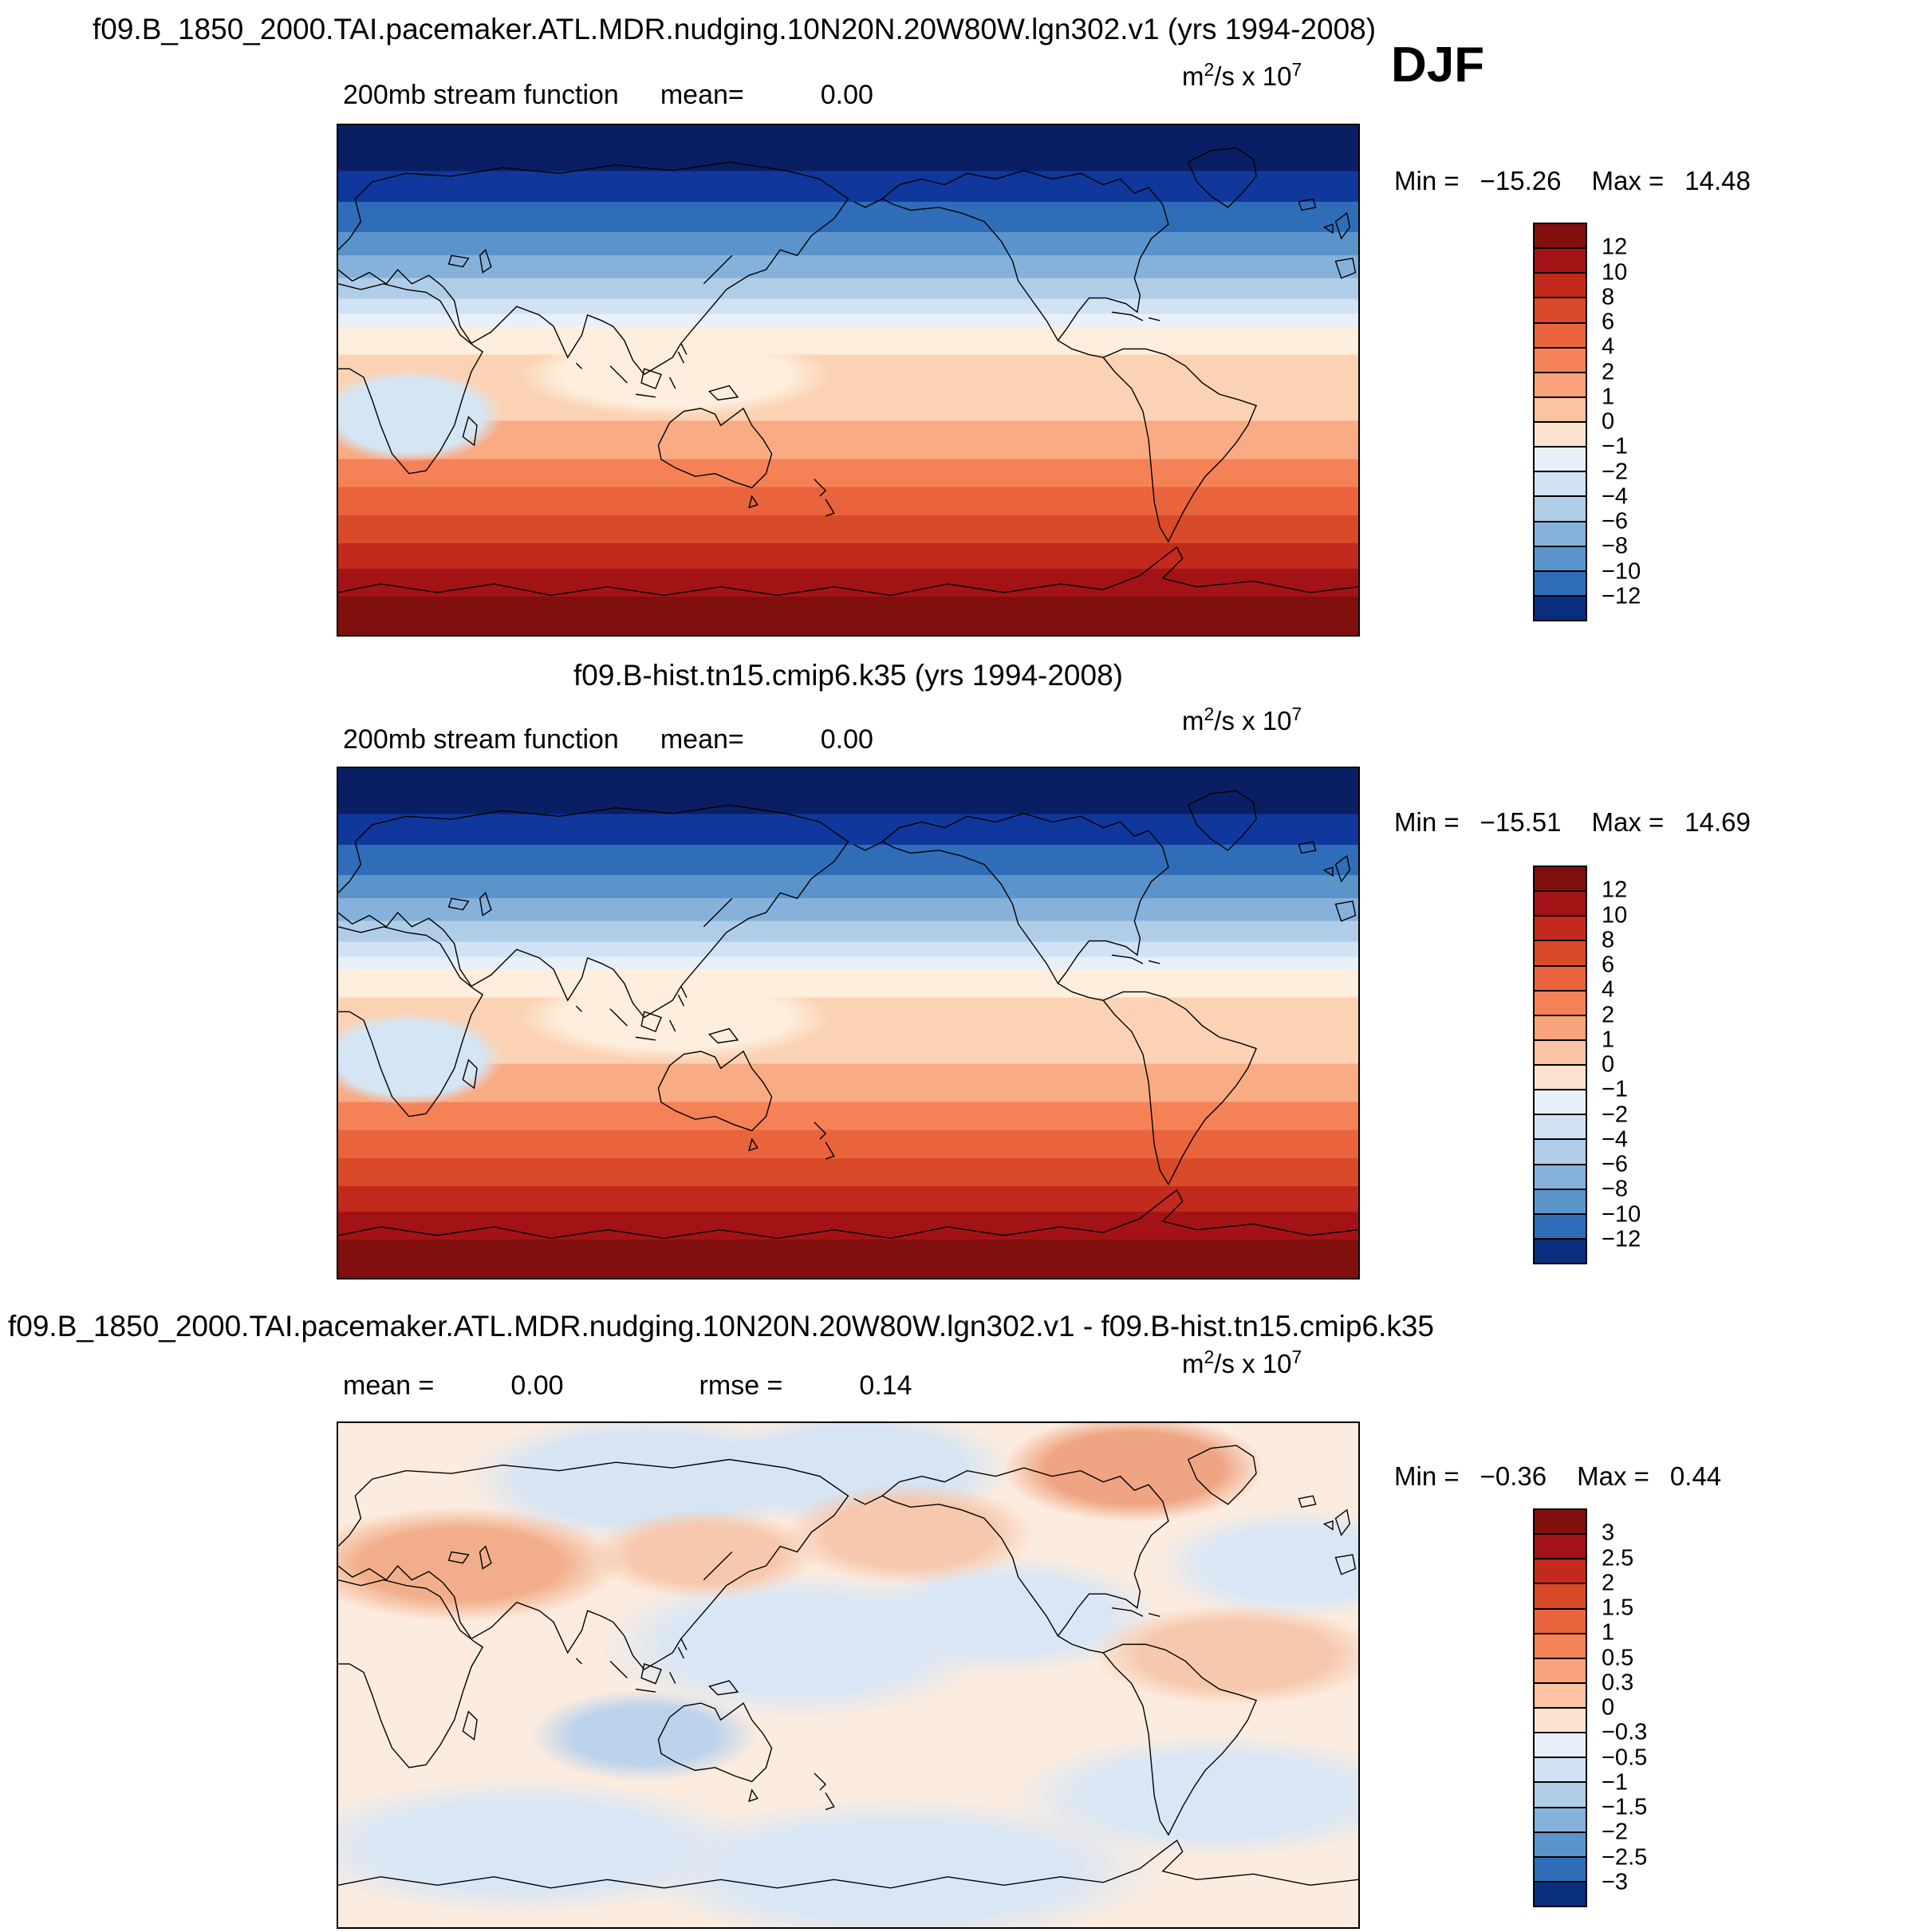 This screenshot has height=1932, width=1911. I want to click on panel2-units: m2/s x 107, so click(1242, 720).